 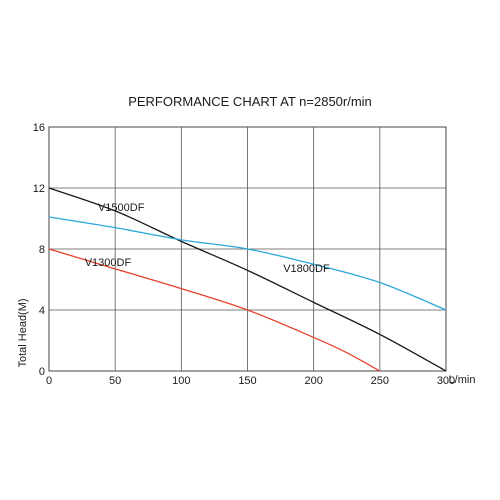 What do you see at coordinates (42, 250) in the screenshot?
I see `y-tick-label: 8` at bounding box center [42, 250].